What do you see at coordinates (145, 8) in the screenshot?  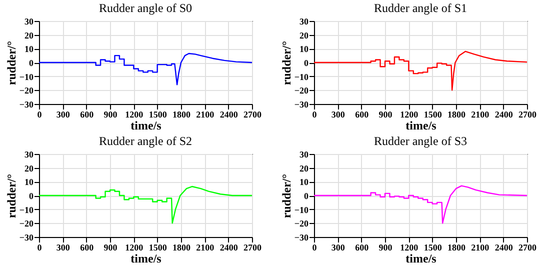 I see `chart-title: Rudder angle of S0` at bounding box center [145, 8].